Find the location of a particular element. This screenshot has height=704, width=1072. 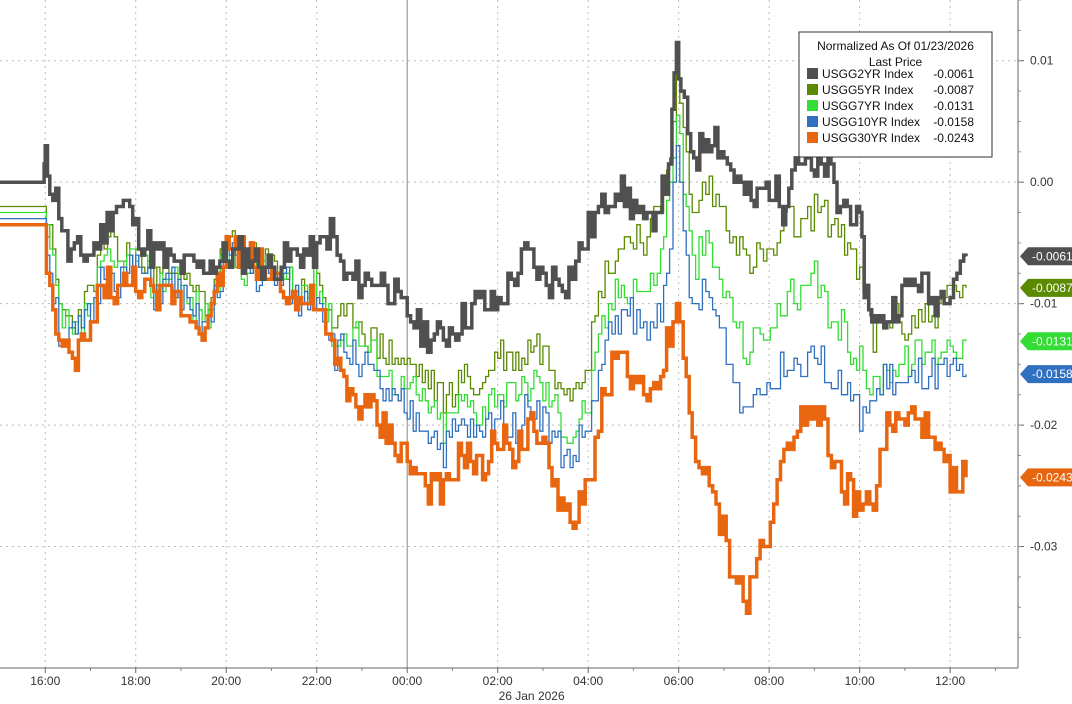

x-tick-label: 16:00 is located at coordinates (45, 681).